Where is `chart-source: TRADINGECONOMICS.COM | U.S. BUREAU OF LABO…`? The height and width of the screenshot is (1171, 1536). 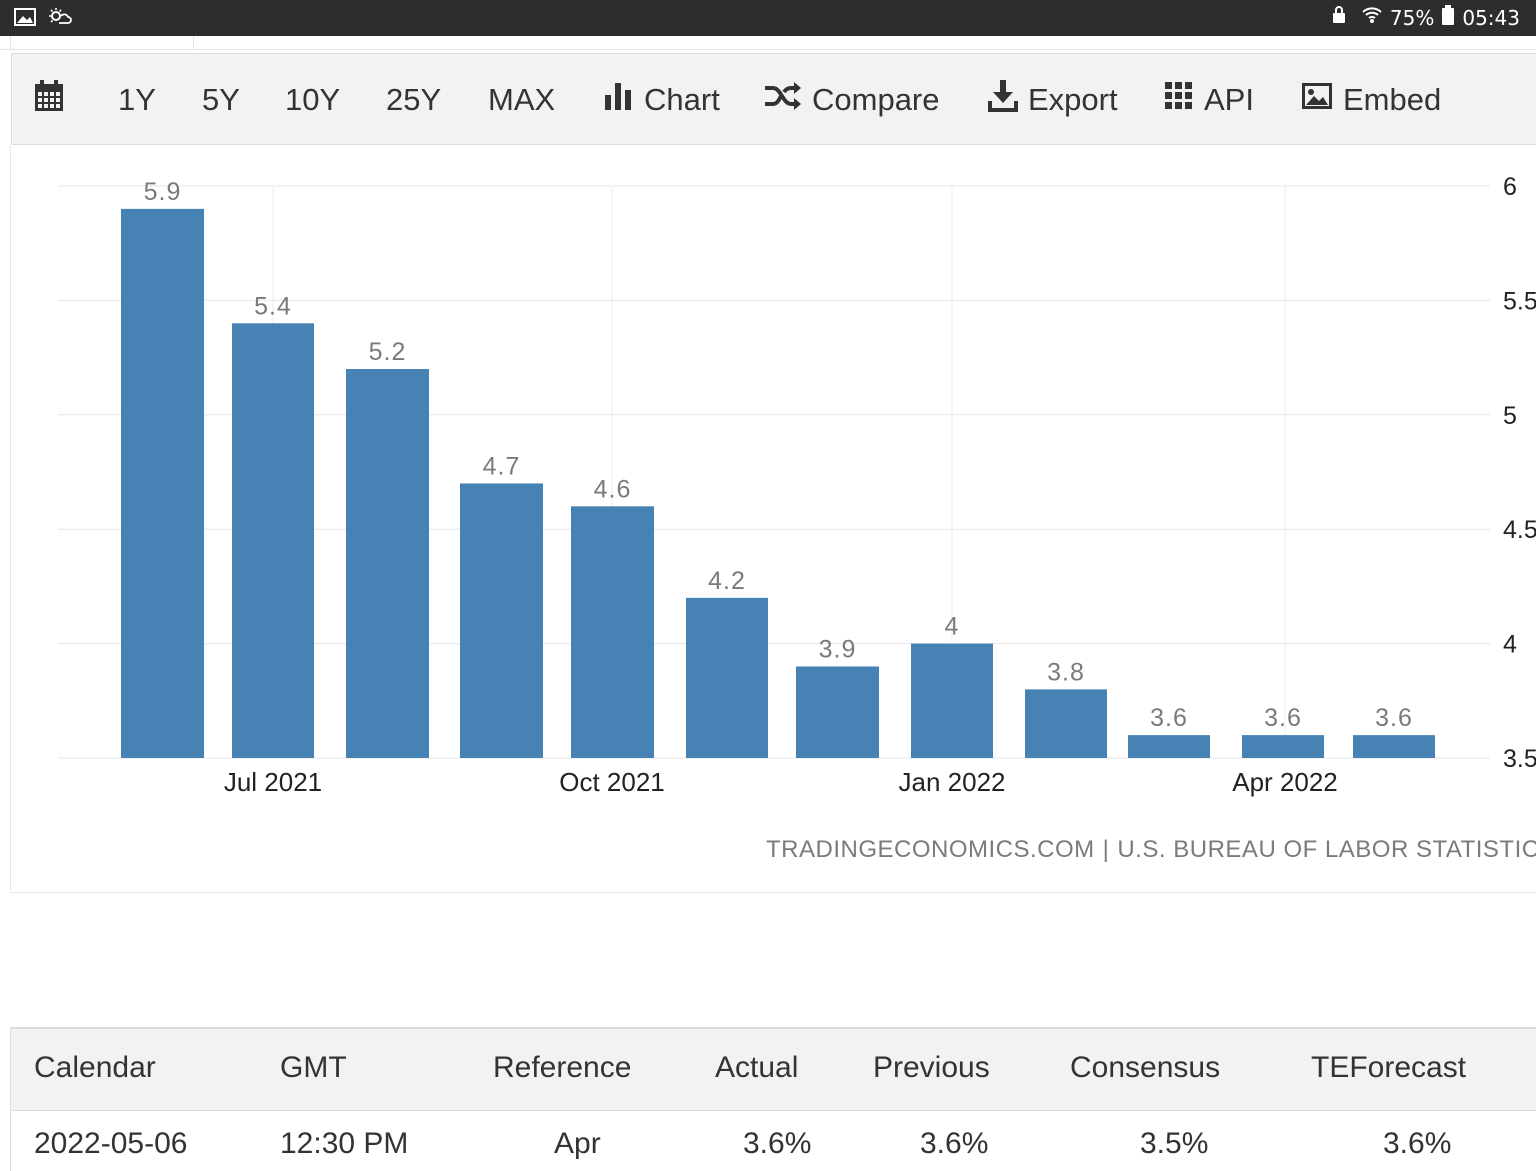
chart-source: TRADINGECONOMICS.COM | U.S. BUREAU OF LABO… is located at coordinates (1151, 850).